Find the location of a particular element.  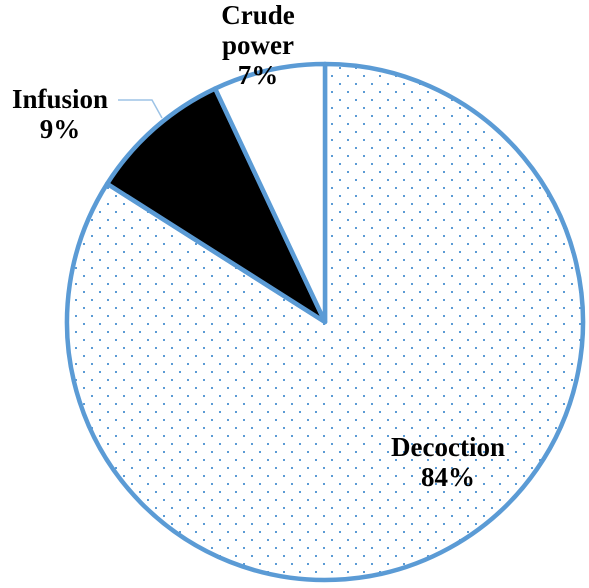

category-label: Infusion is located at coordinates (60, 99).